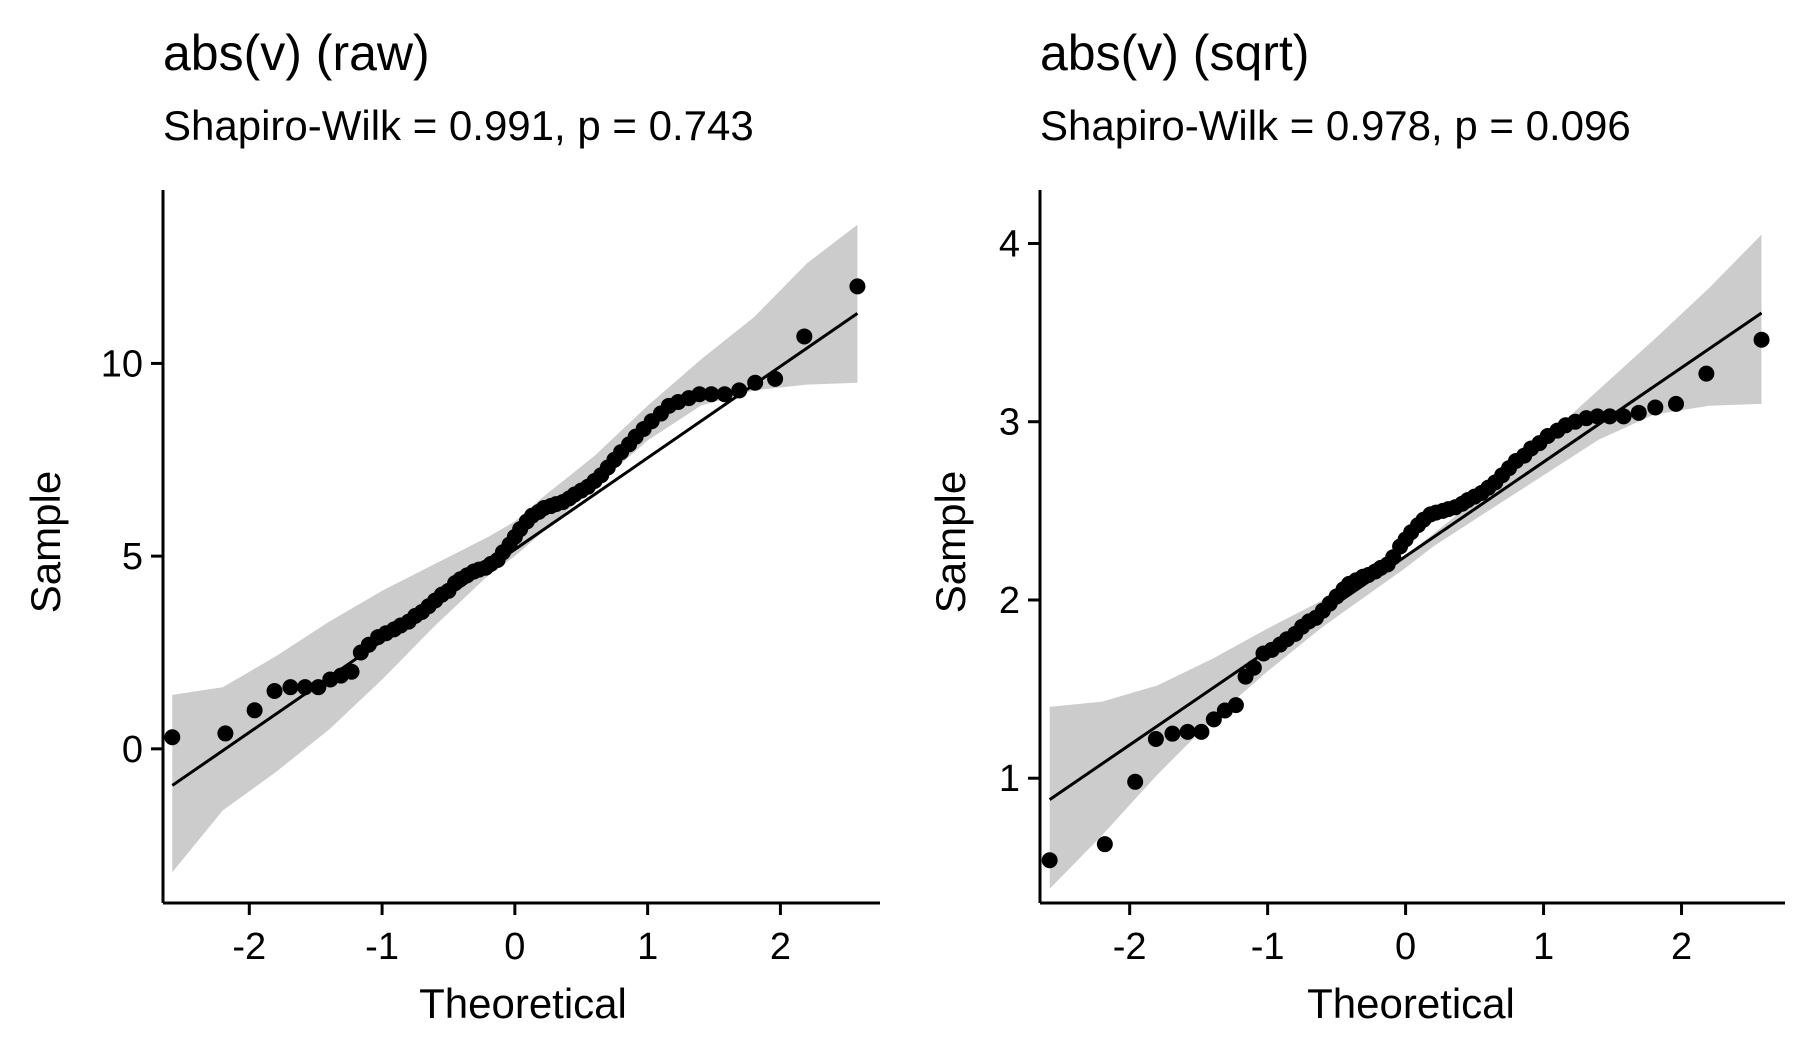  I want to click on y-tick-label: 5, so click(132, 557).